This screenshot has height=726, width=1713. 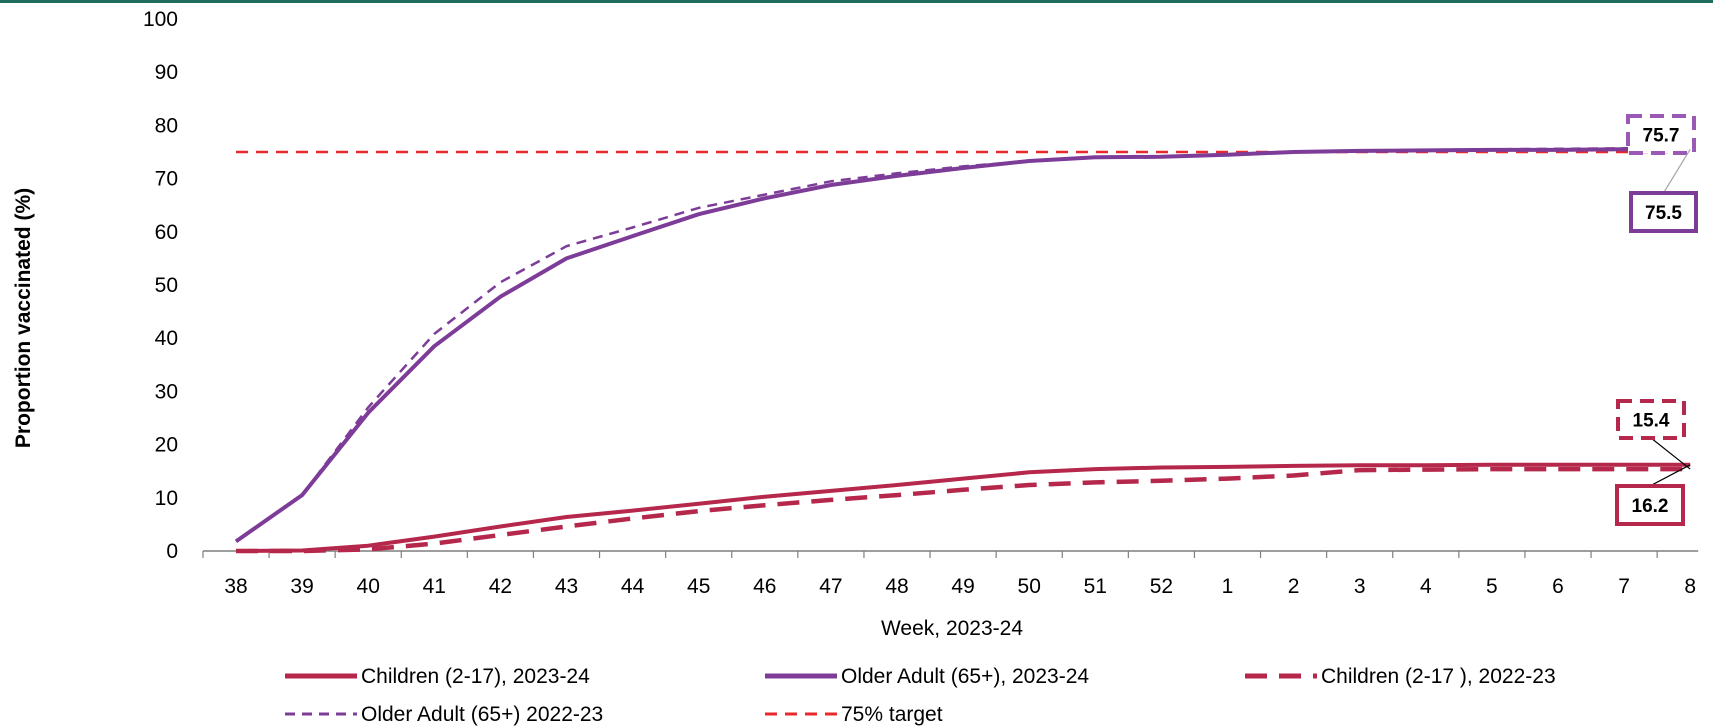 What do you see at coordinates (475, 676) in the screenshot?
I see `legend-label: Children (2-17), 2023-24` at bounding box center [475, 676].